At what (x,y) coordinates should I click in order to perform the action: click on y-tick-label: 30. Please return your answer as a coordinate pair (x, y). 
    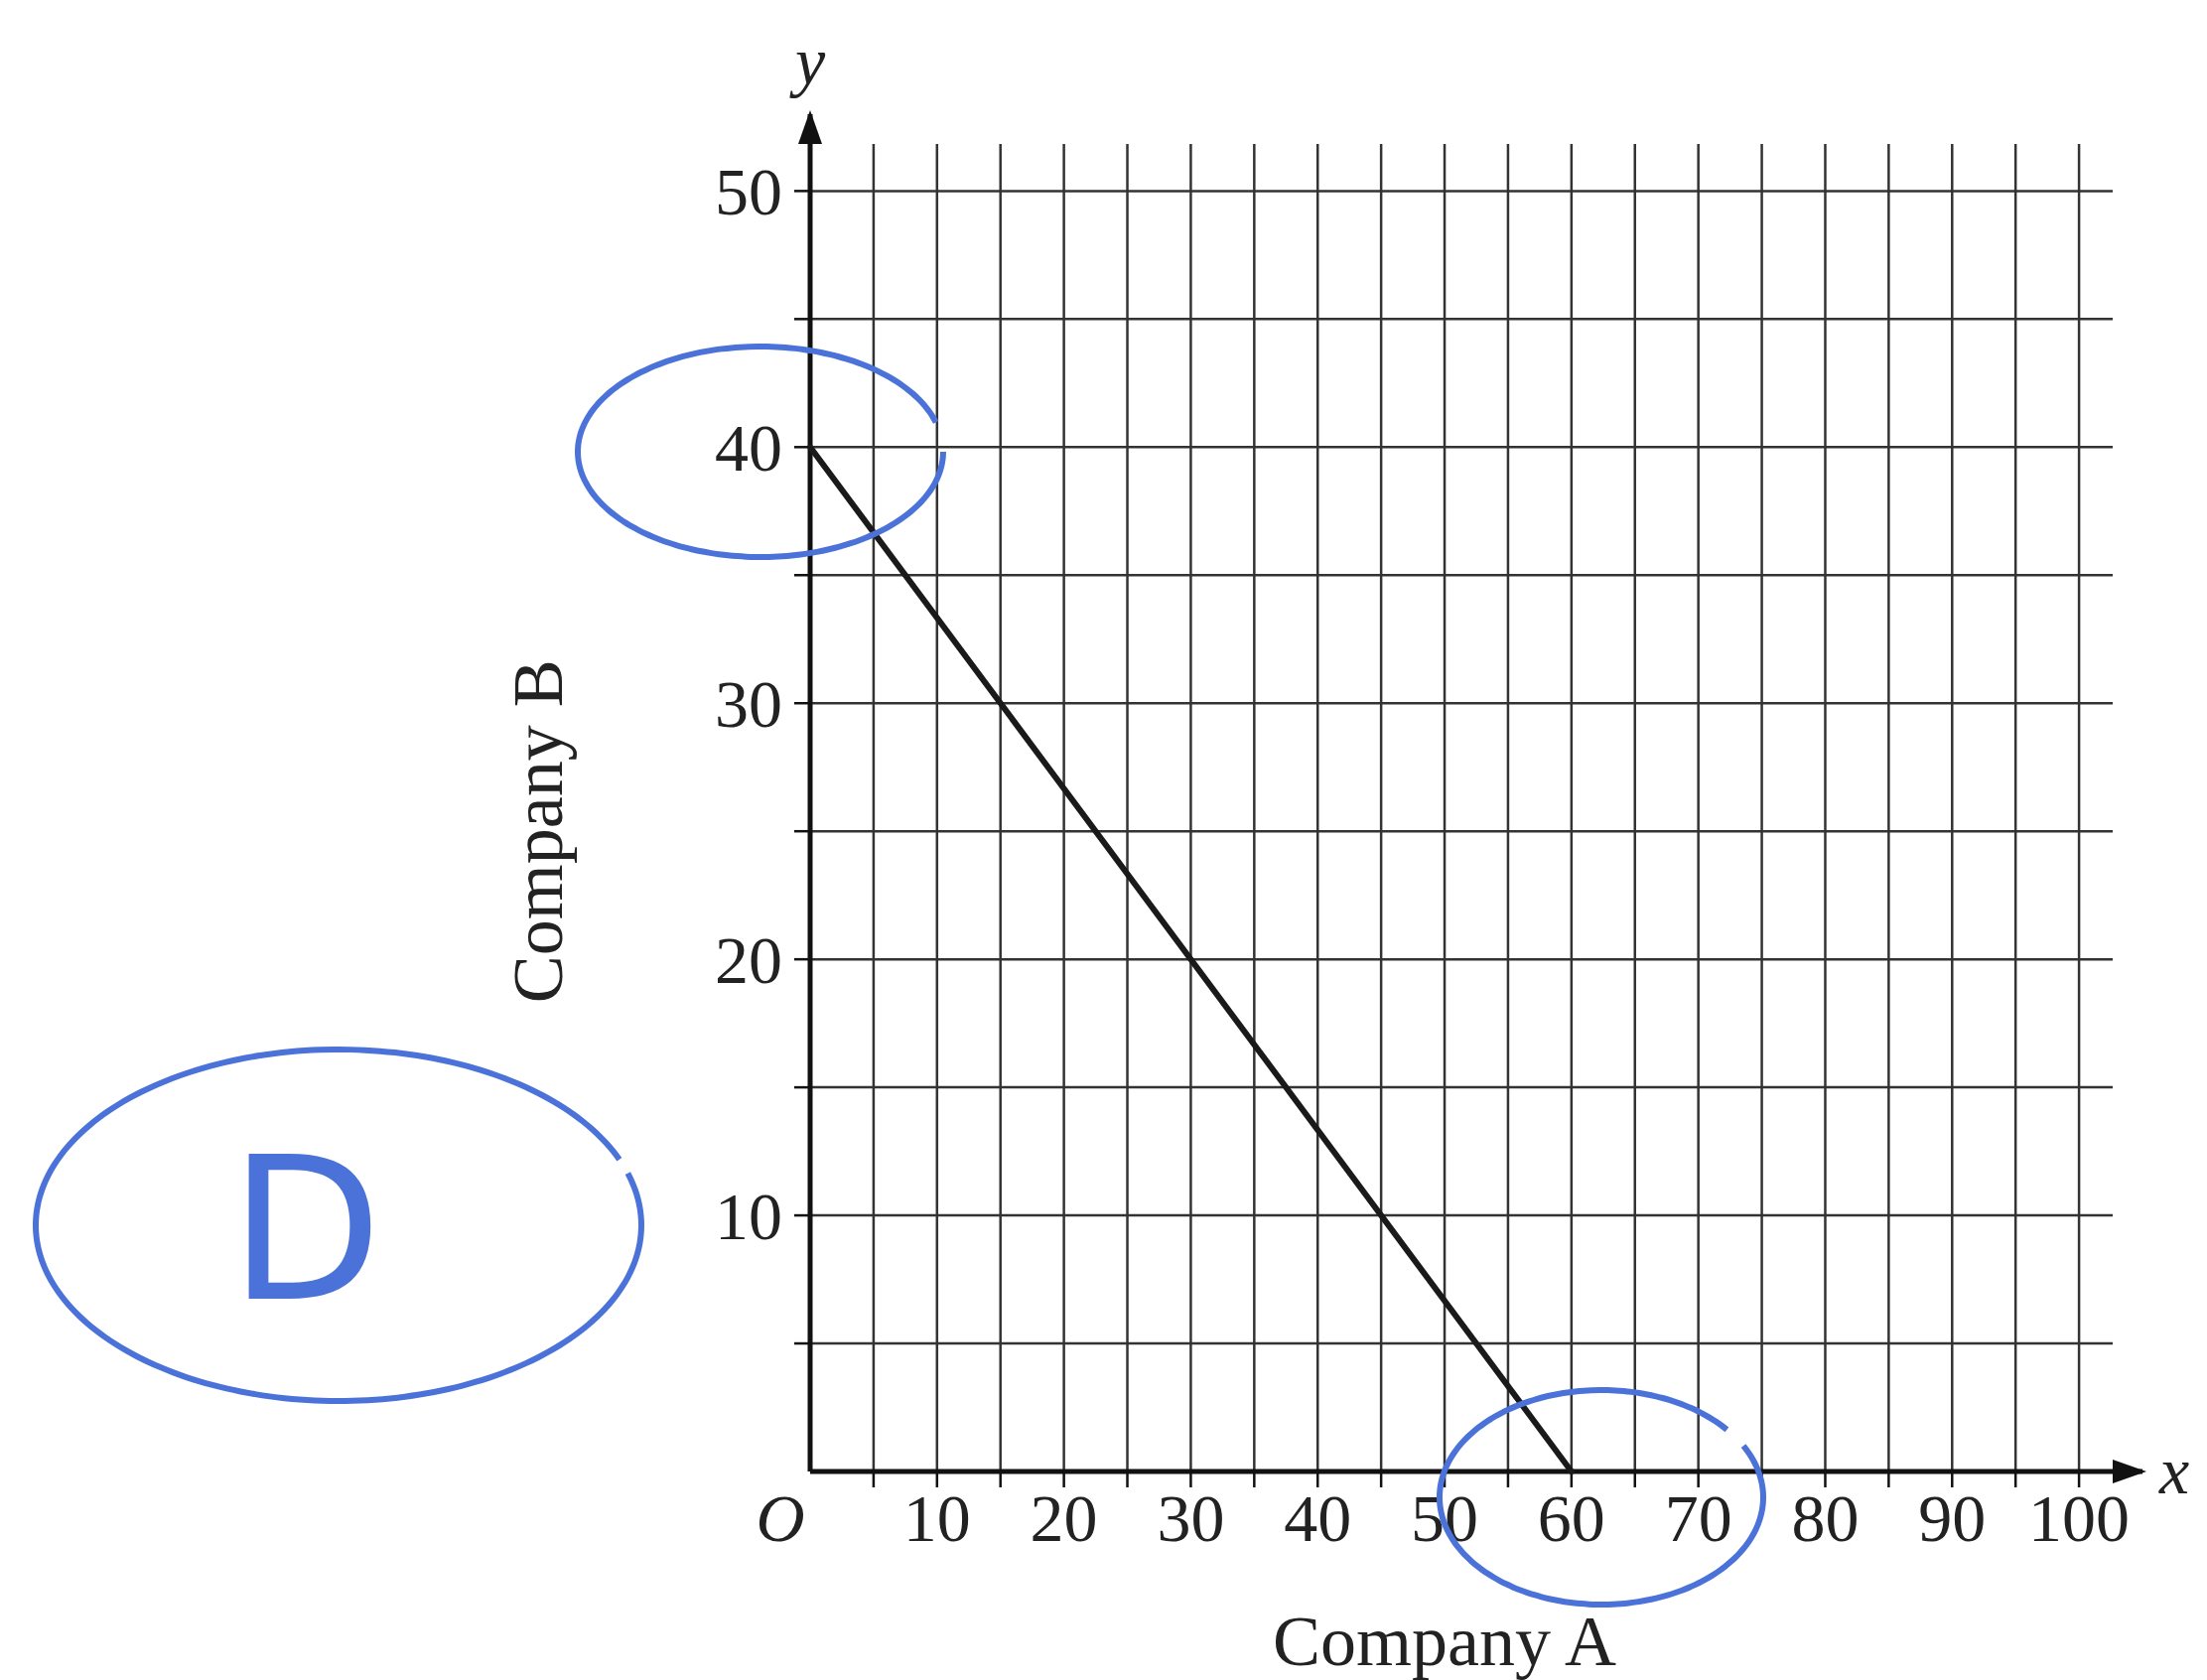
    Looking at the image, I should click on (748, 704).